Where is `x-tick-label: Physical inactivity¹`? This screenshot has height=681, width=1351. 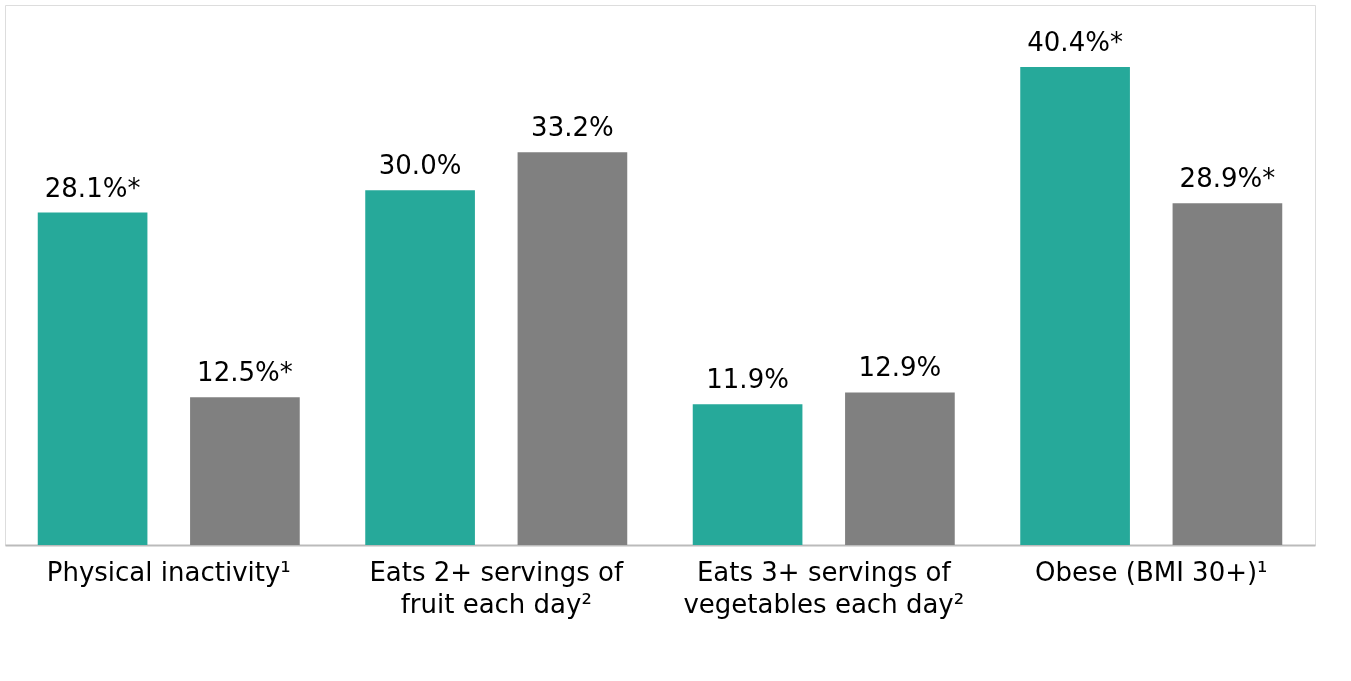
x-tick-label: Physical inactivity¹ is located at coordinates (168, 571).